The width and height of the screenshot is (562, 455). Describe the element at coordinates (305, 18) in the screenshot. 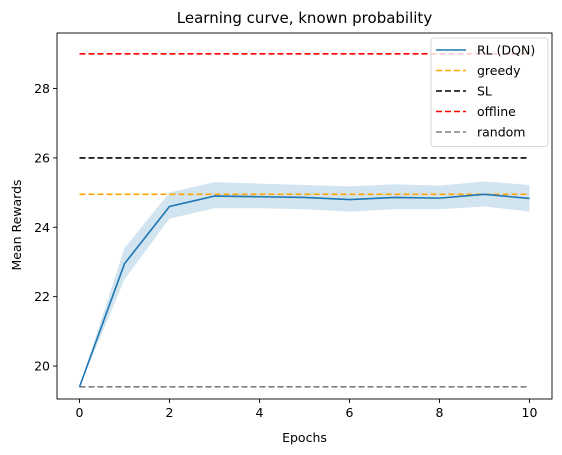

I see `chart-title: Learning curve, known probability` at that location.